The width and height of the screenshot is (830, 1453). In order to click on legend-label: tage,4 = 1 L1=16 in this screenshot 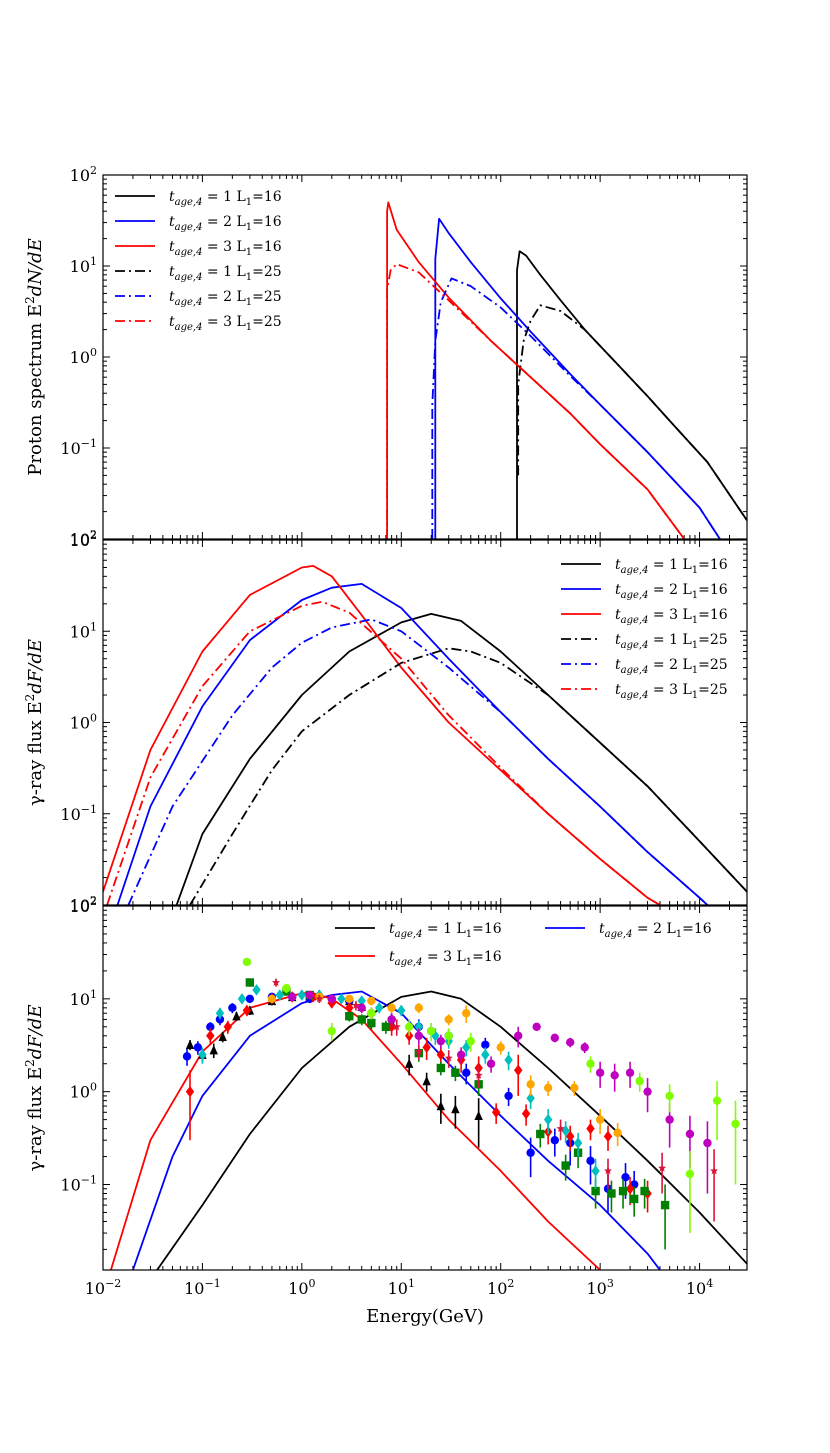, I will do `click(671, 566)`.